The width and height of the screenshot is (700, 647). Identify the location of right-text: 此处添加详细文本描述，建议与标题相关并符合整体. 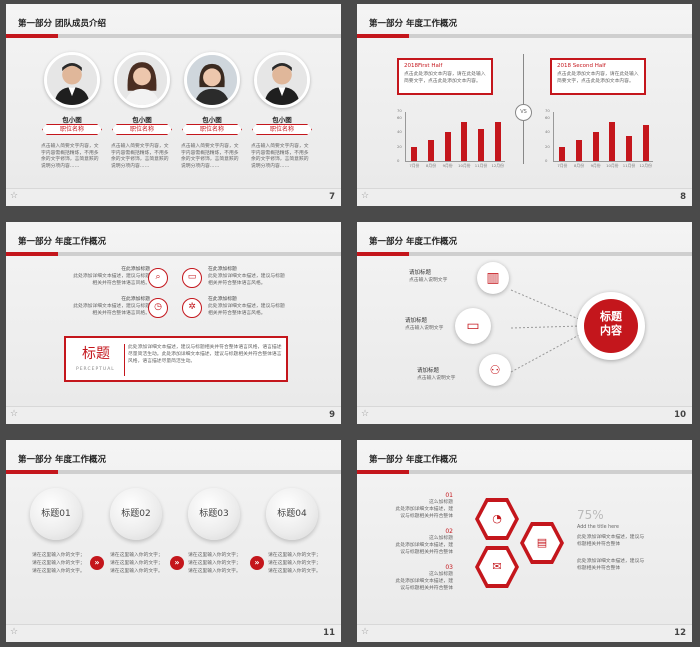
(611, 565).